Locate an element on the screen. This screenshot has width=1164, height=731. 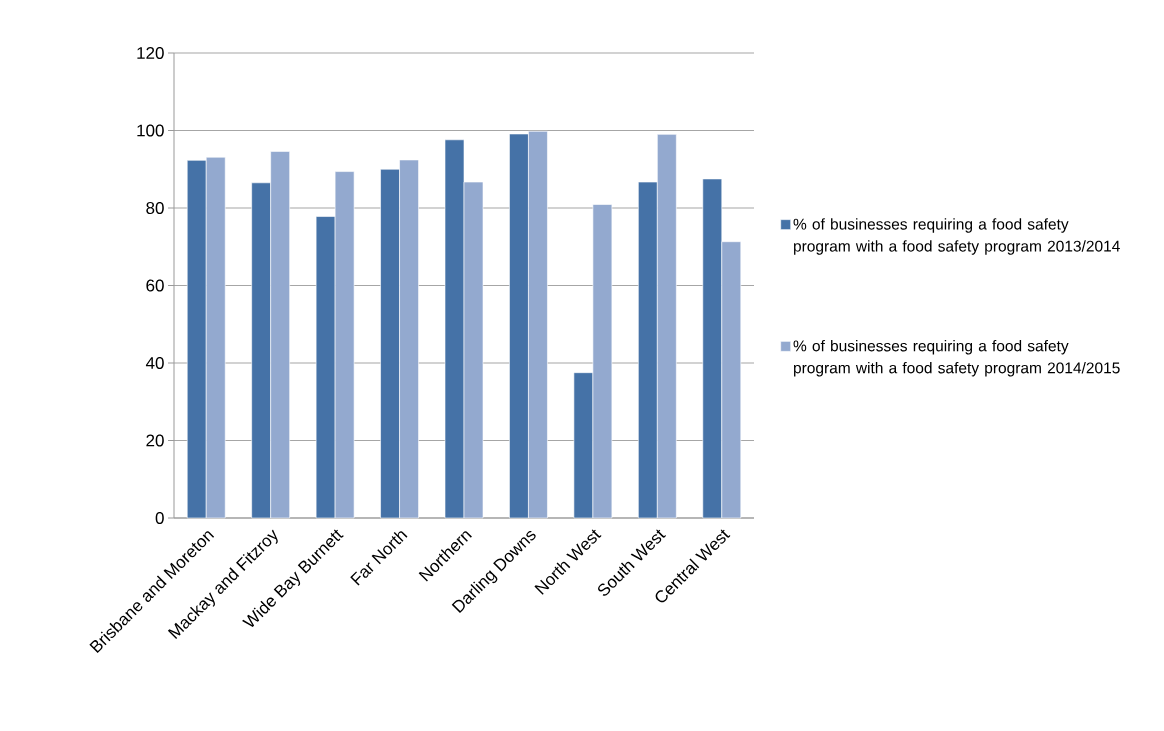
y-tick-label: 120 is located at coordinates (150, 53).